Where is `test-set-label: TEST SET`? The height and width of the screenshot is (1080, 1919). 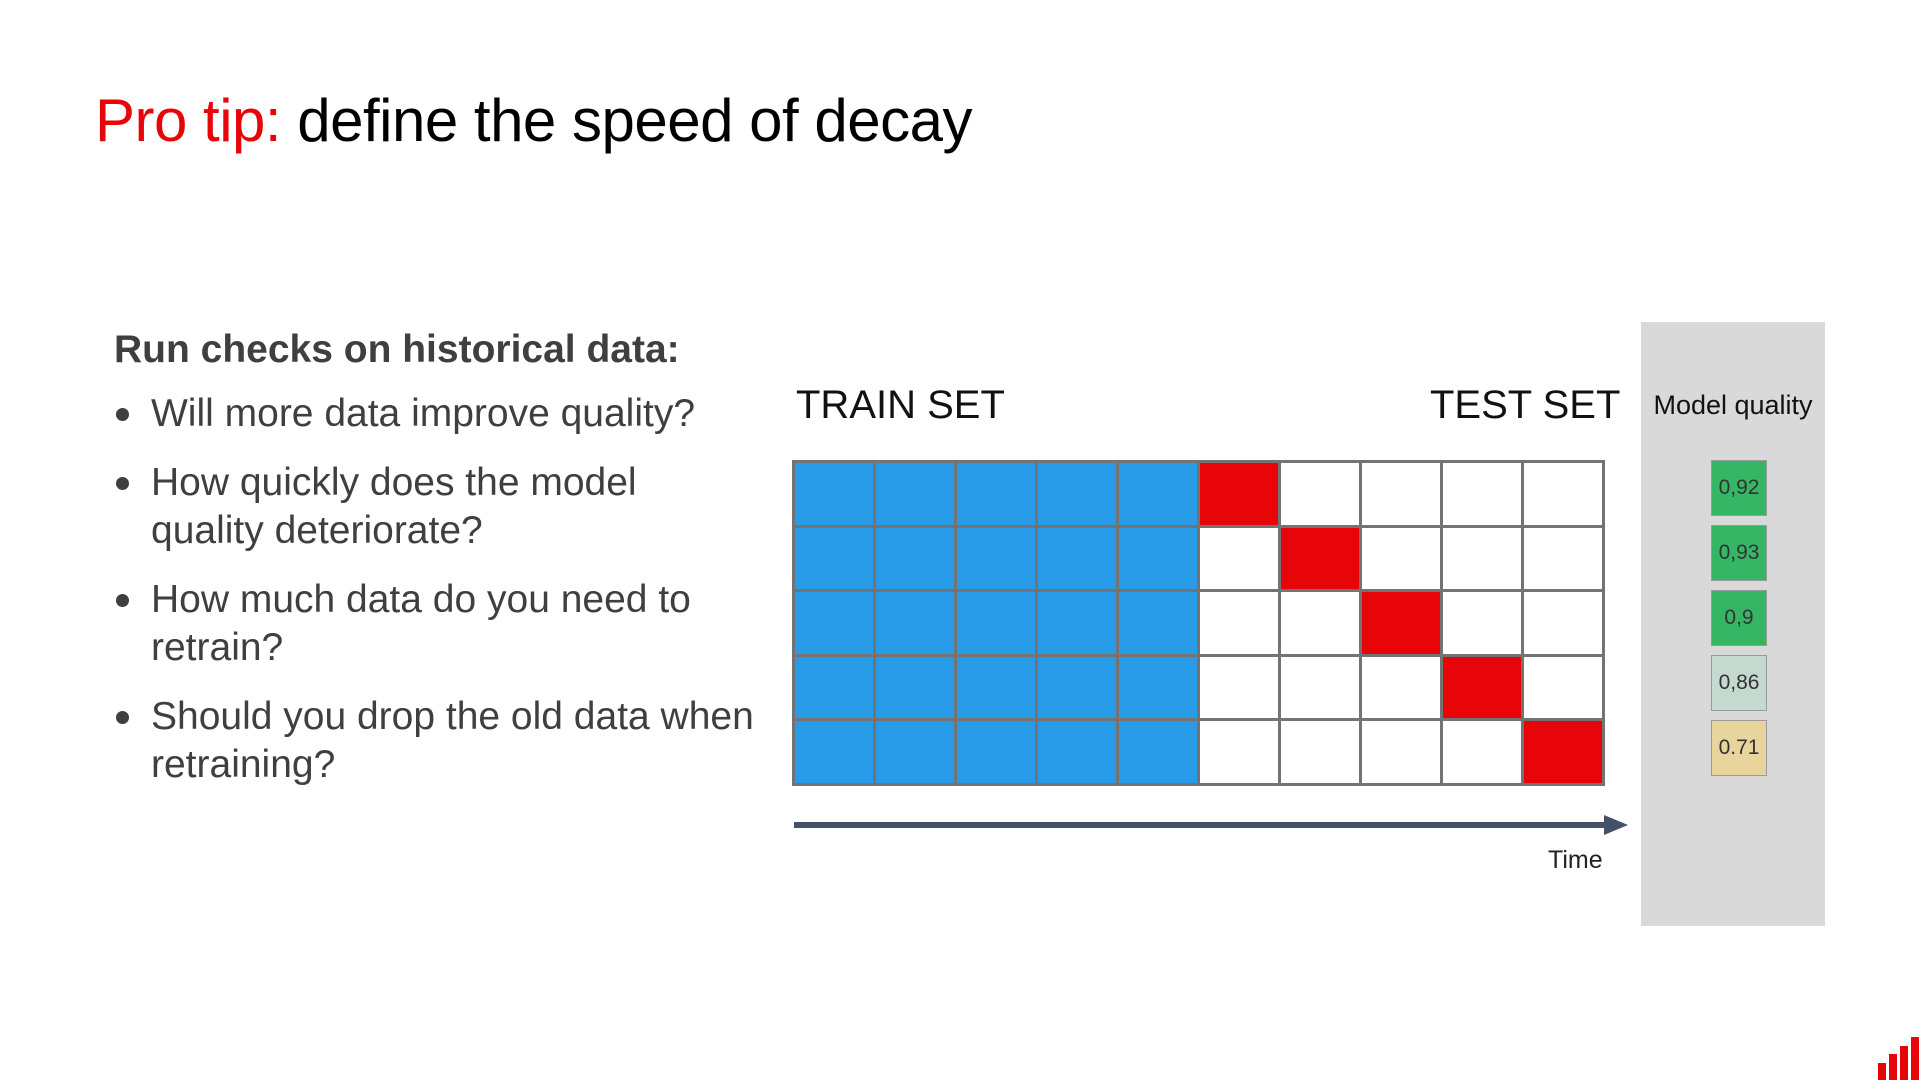
test-set-label: TEST SET is located at coordinates (1525, 405).